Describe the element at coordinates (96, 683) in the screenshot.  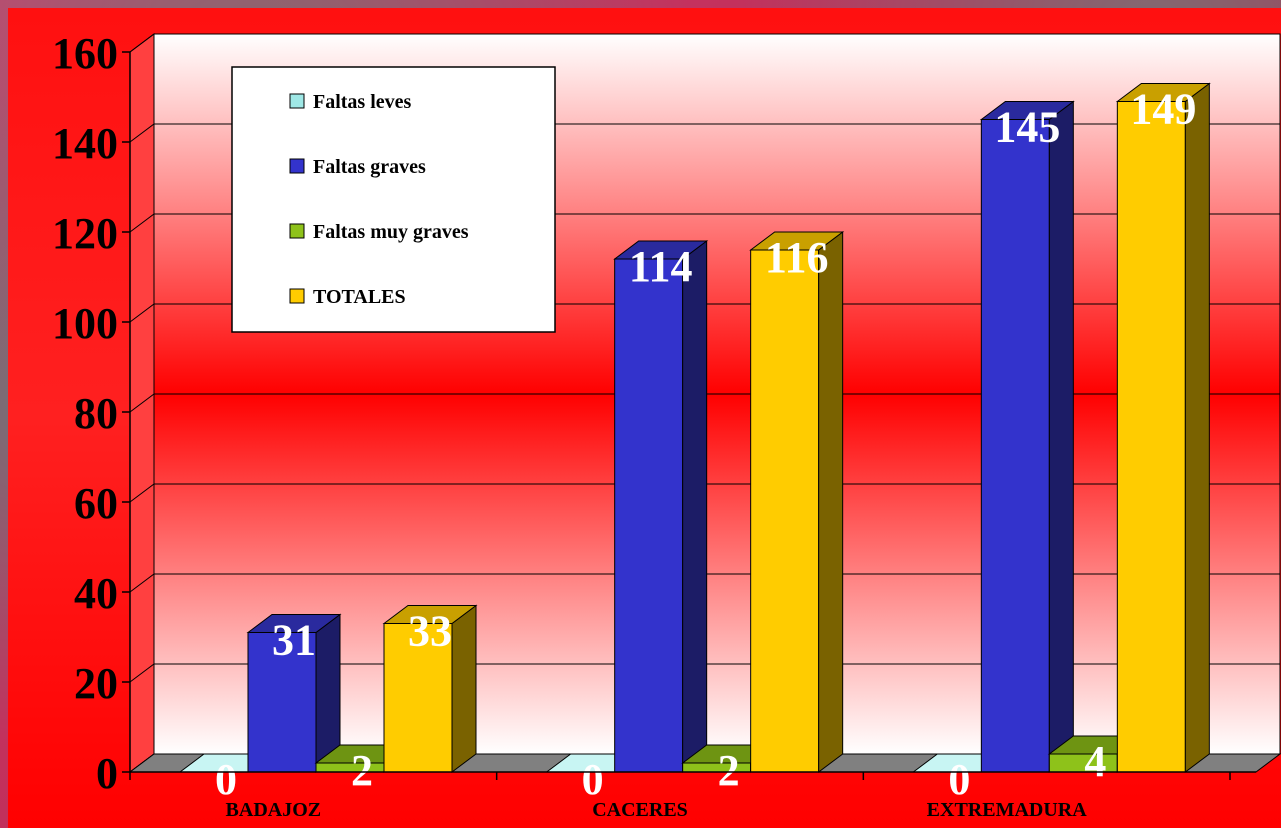
I see `y-tick-label: 20` at that location.